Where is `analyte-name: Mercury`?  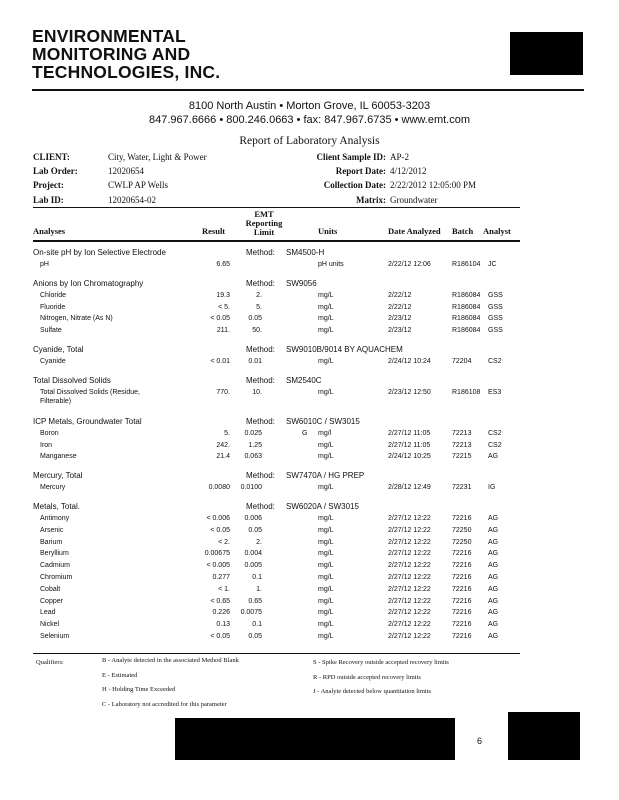 analyte-name: Mercury is located at coordinates (53, 488).